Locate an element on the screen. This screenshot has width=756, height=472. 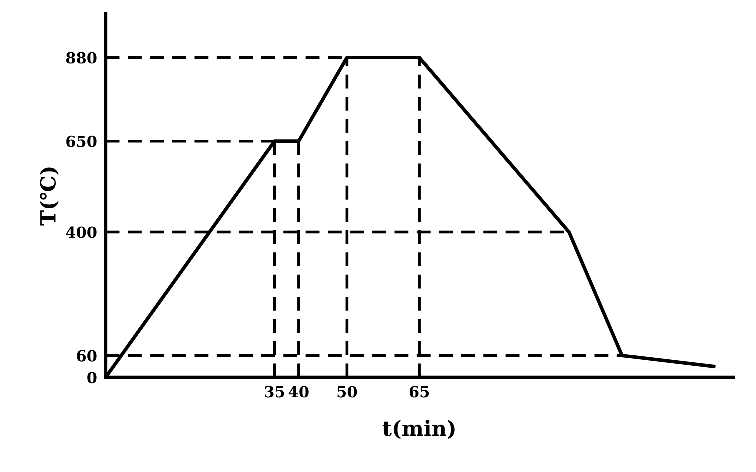
y-tick-label: 0 is located at coordinates (92, 378).